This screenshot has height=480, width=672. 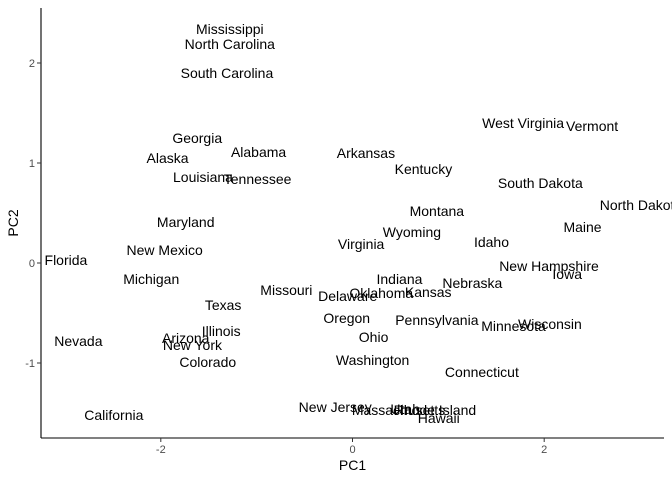 What do you see at coordinates (33, 214) in the screenshot?
I see `y-axis-ticks: -1 0 1 2` at bounding box center [33, 214].